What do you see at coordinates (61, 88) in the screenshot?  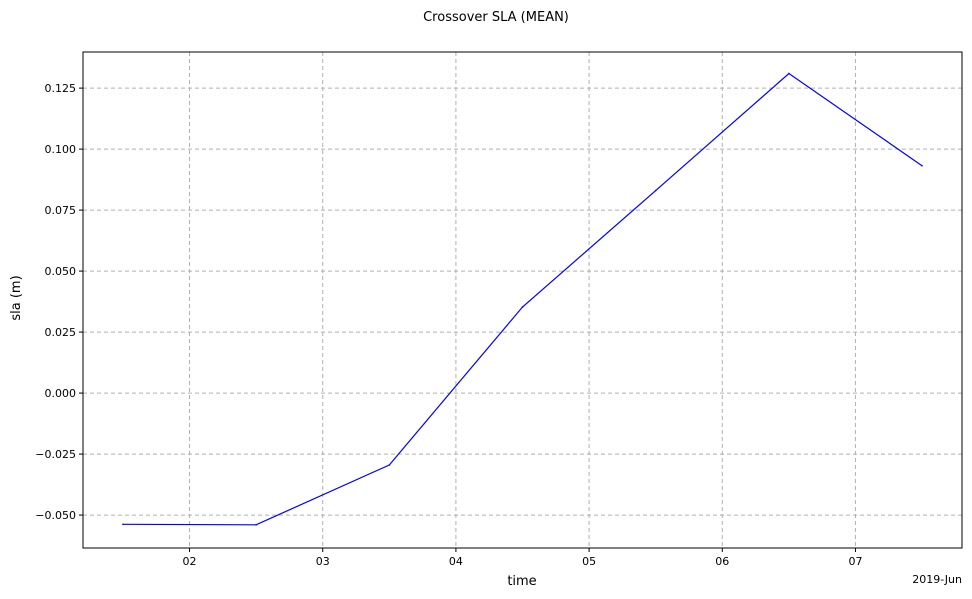 I see `y-tick-label: 0.125` at bounding box center [61, 88].